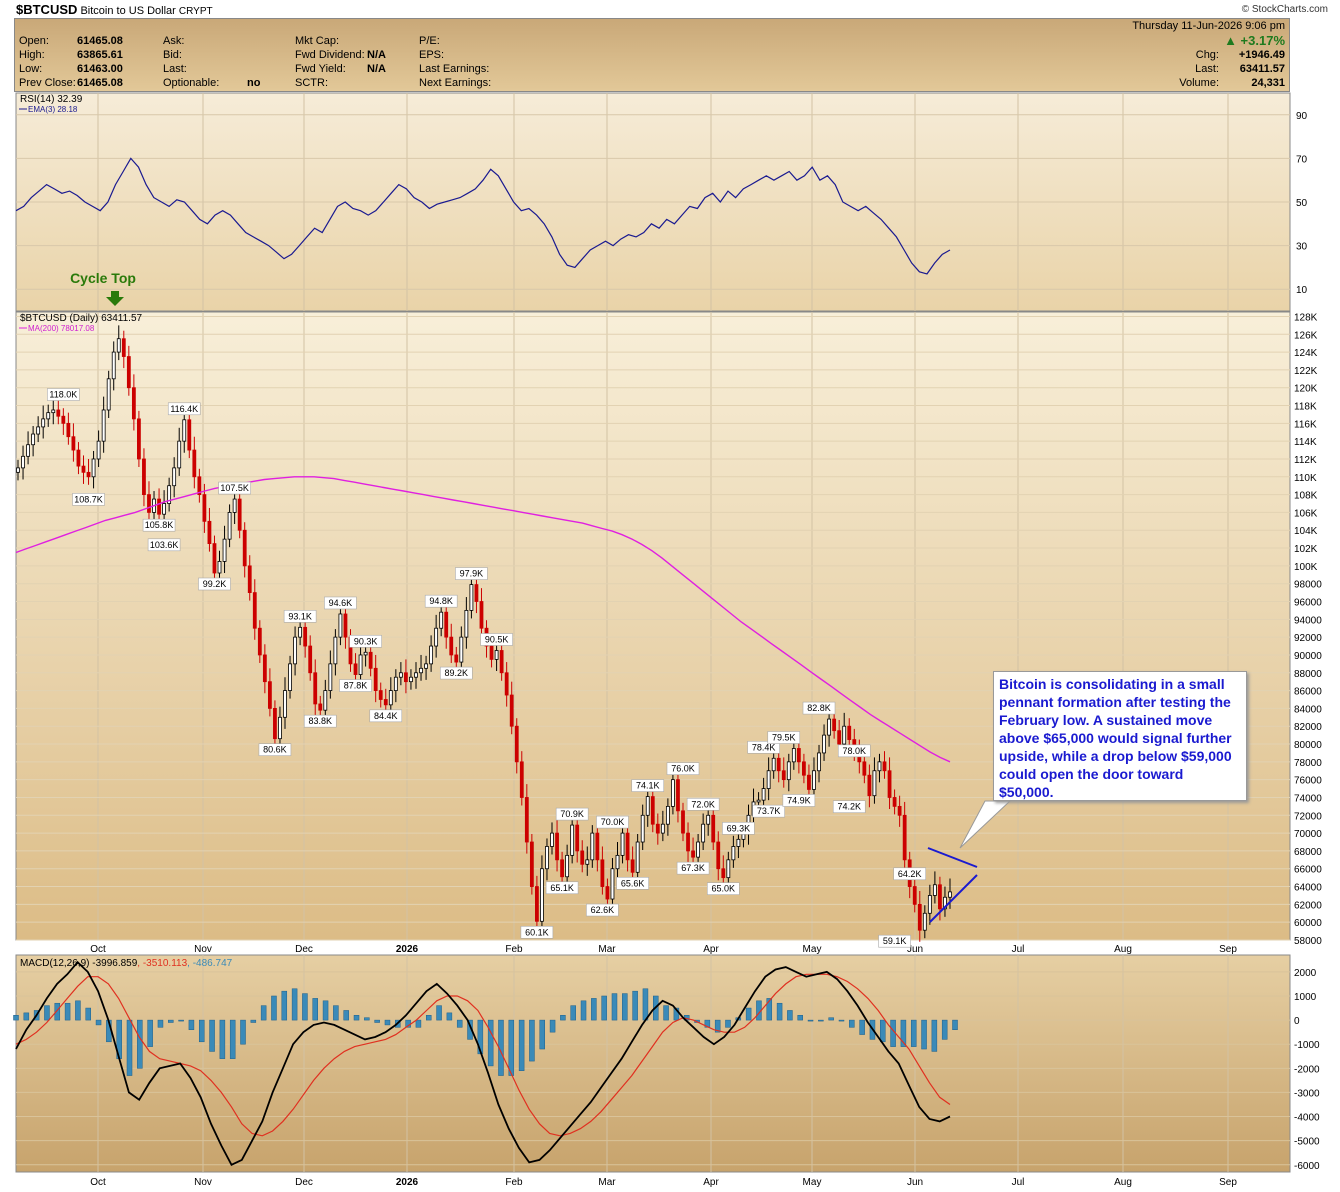  I want to click on price-label: 65.0K, so click(724, 889).